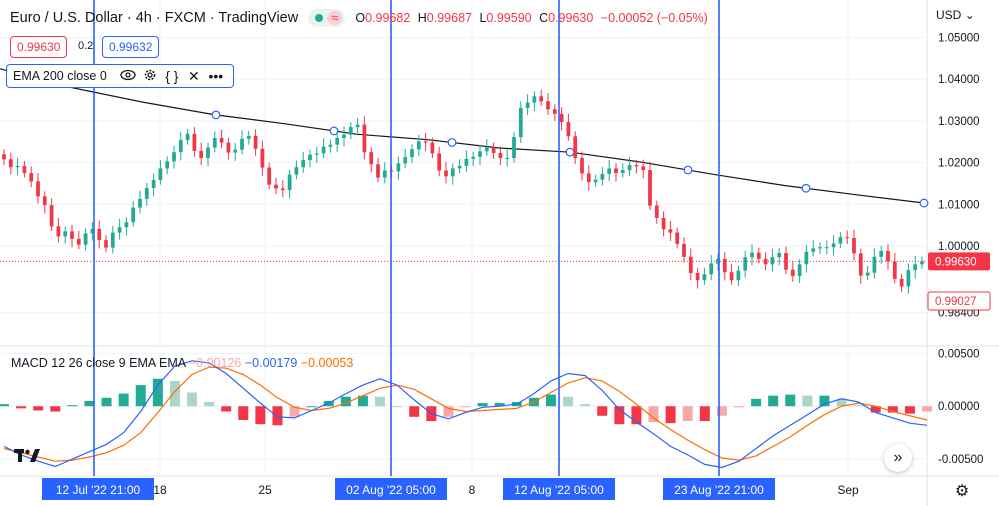 This screenshot has width=999, height=506. What do you see at coordinates (959, 407) in the screenshot?
I see `macd-axis-label: 0.00000` at bounding box center [959, 407].